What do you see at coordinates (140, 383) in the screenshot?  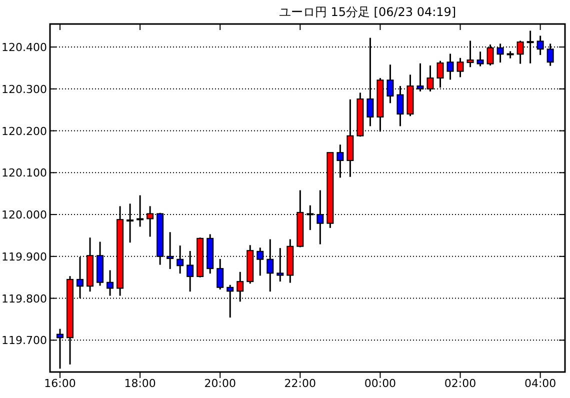 I see `x-tick-label: 18:00` at bounding box center [140, 383].